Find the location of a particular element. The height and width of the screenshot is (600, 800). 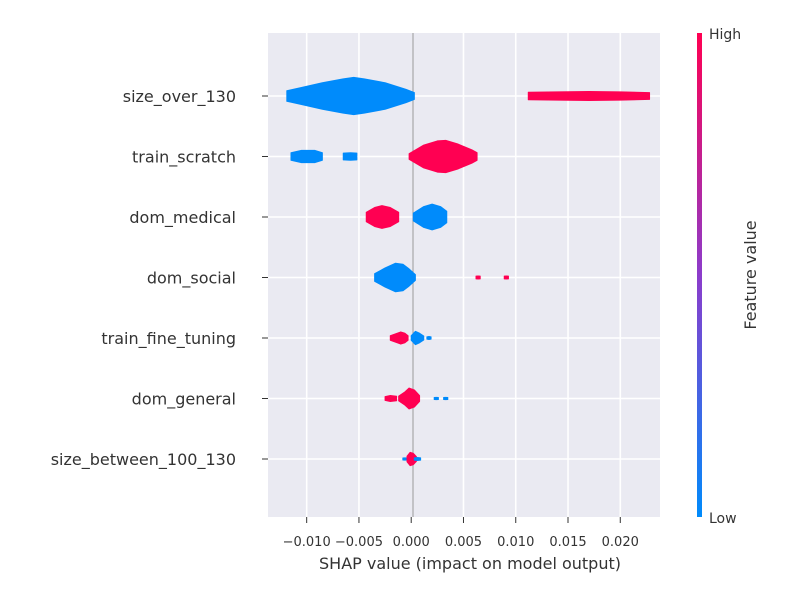

colorbar-title: Feature value is located at coordinates (750, 274).